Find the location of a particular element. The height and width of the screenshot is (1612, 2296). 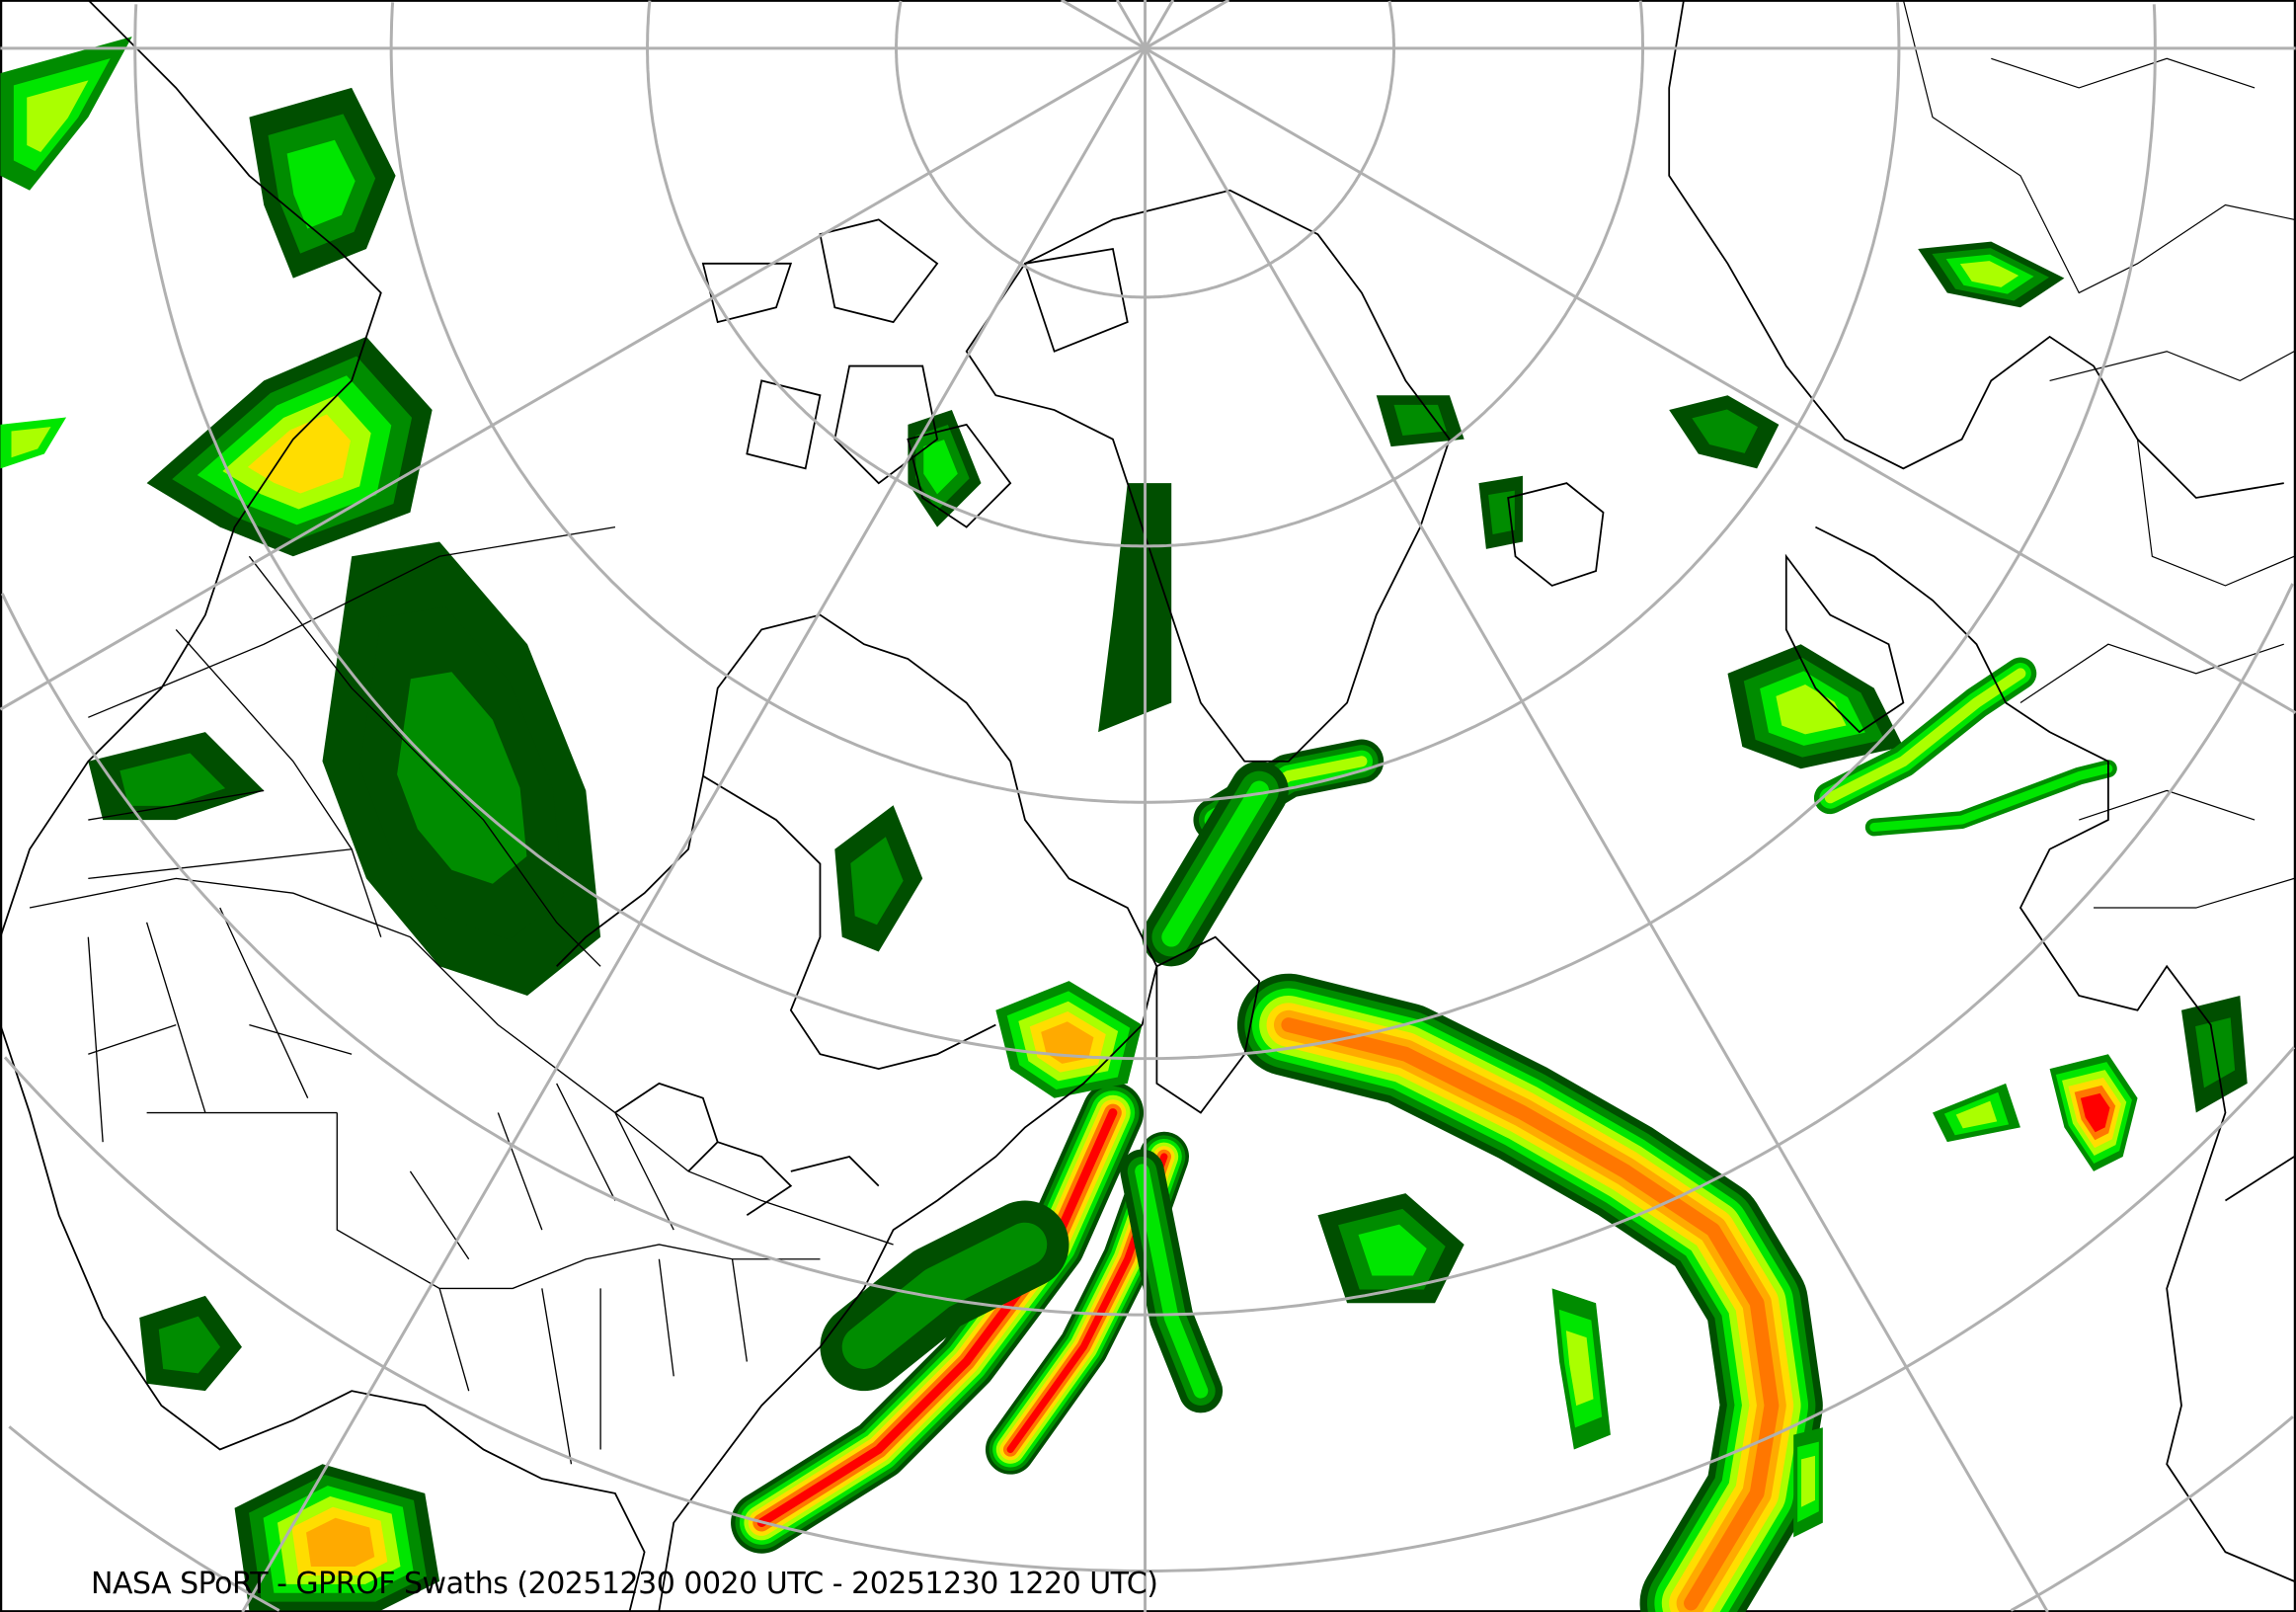

hudson-bay-coast is located at coordinates (849, 922).